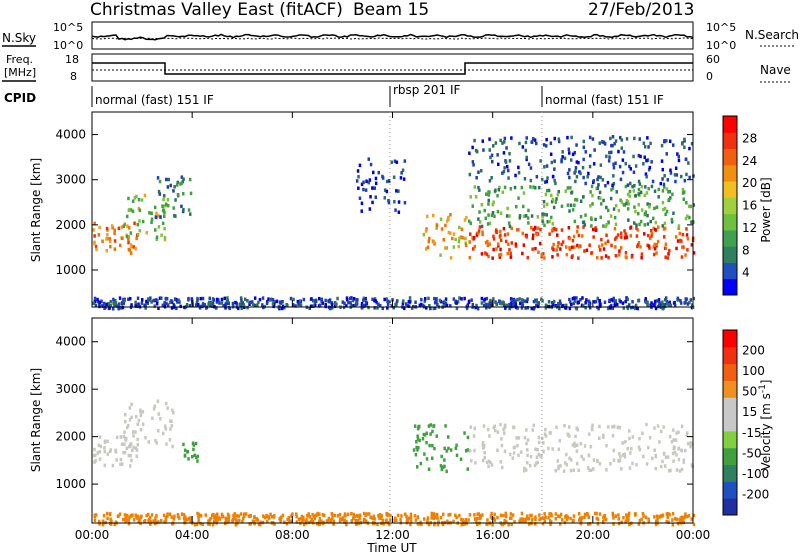 The image size is (800, 554). Describe the element at coordinates (392, 38) in the screenshot. I see `nsearch-trace` at that location.